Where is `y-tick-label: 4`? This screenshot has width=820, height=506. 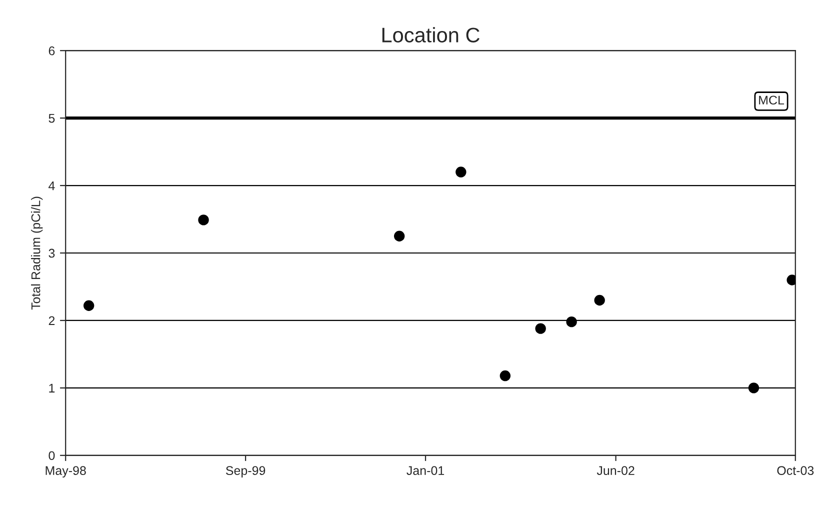 y-tick-label: 4 is located at coordinates (51, 185).